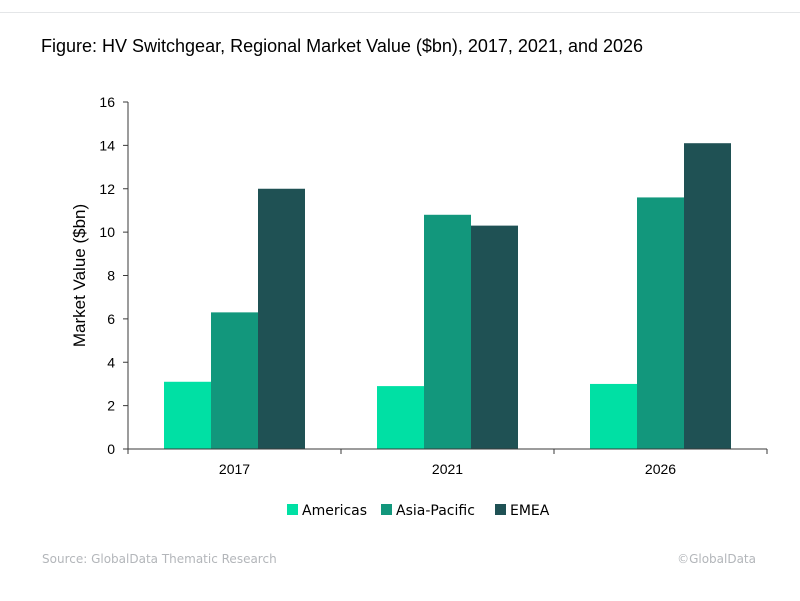 Image resolution: width=800 pixels, height=601 pixels. What do you see at coordinates (111, 319) in the screenshot?
I see `y-tick-label: 6` at bounding box center [111, 319].